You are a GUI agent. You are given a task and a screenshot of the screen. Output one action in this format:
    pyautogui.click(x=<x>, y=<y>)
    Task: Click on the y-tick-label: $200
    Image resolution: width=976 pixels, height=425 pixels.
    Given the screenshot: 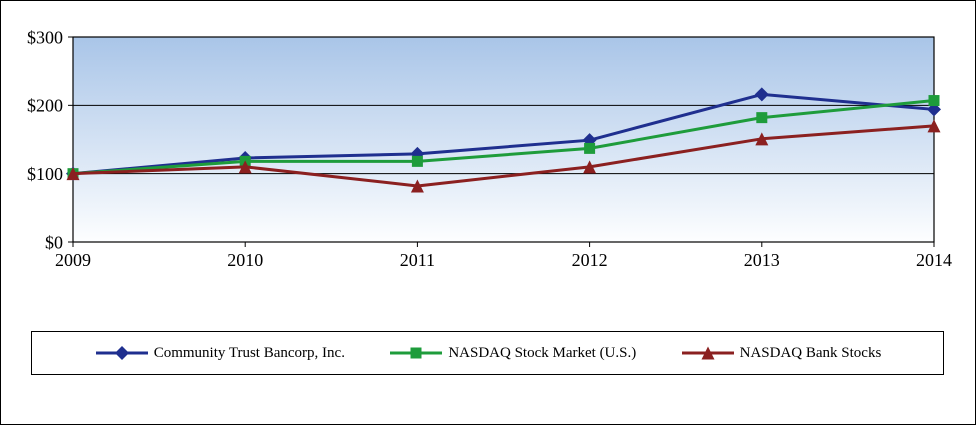 What is the action you would take?
    pyautogui.click(x=45, y=106)
    